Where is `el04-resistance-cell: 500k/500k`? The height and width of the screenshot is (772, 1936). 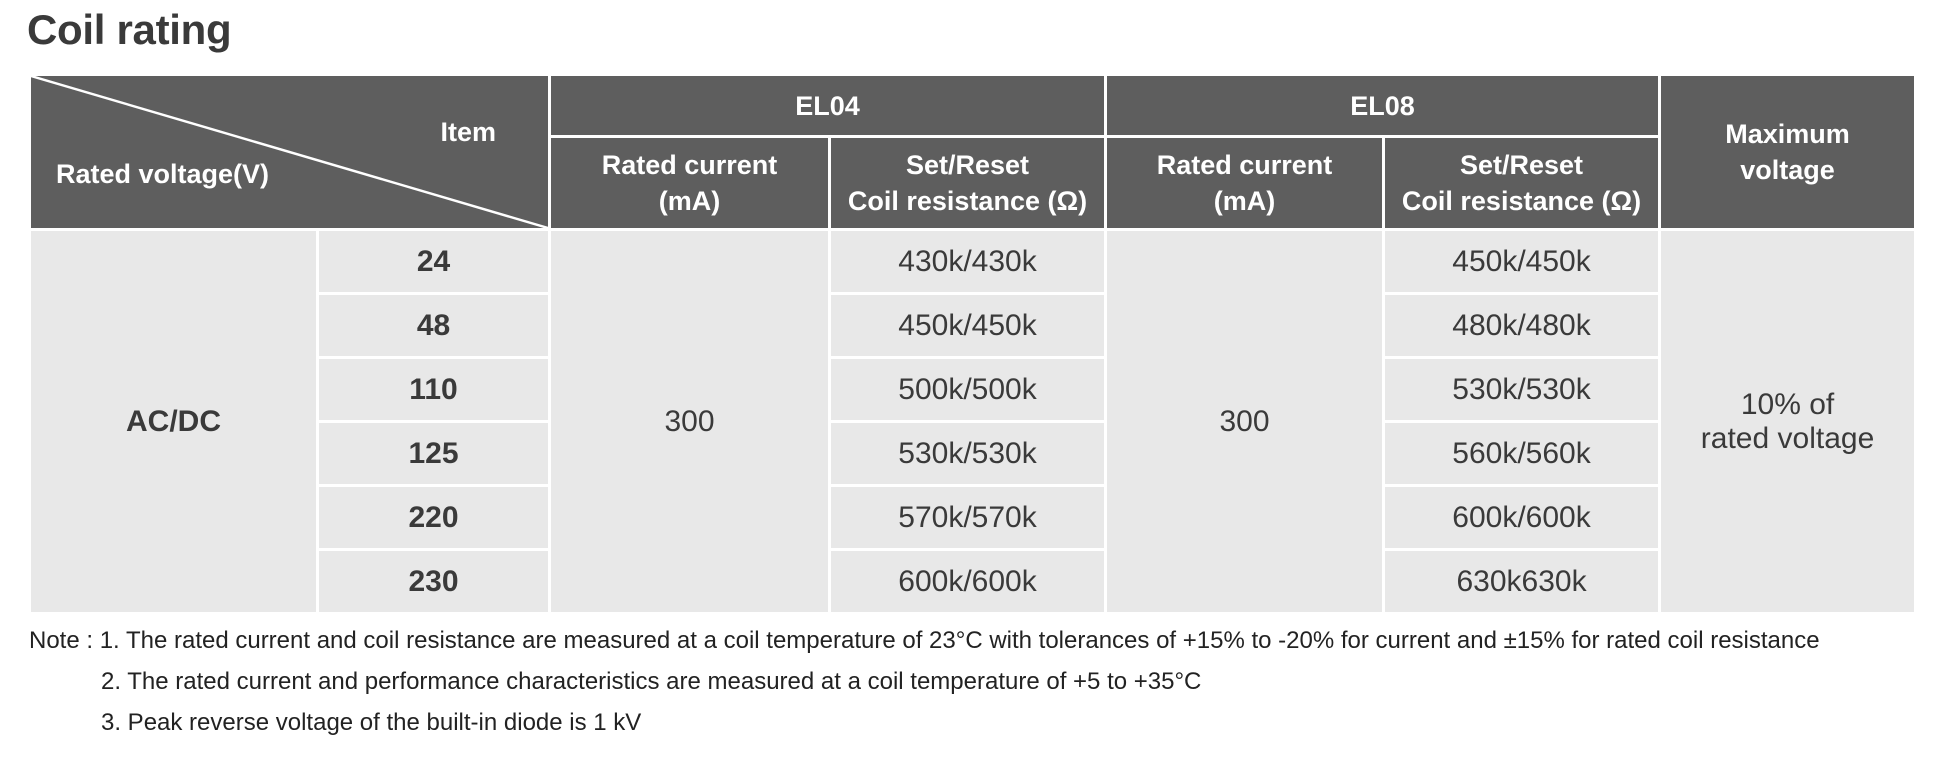
el04-resistance-cell: 500k/500k is located at coordinates (967, 389).